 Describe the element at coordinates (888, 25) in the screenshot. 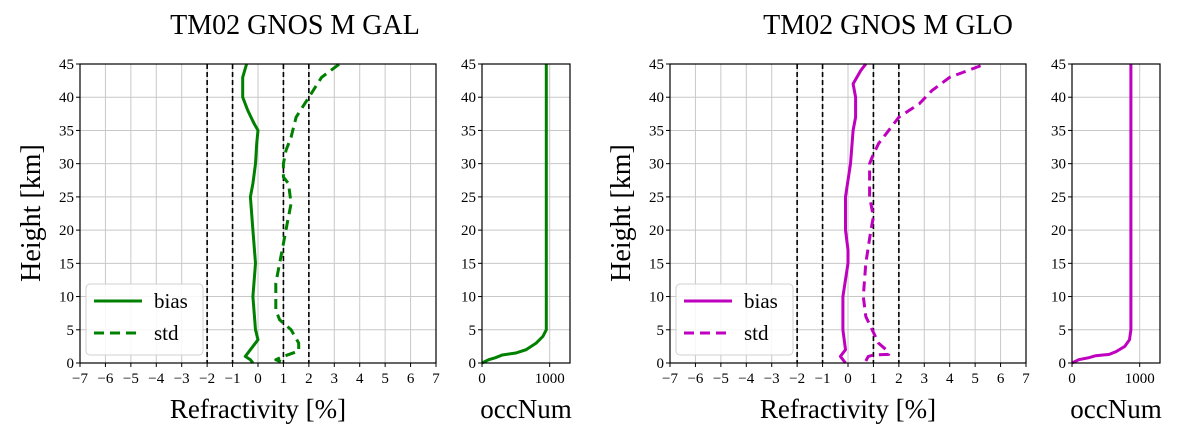

I see `chart-title: TM02 GNOS M GLO` at that location.